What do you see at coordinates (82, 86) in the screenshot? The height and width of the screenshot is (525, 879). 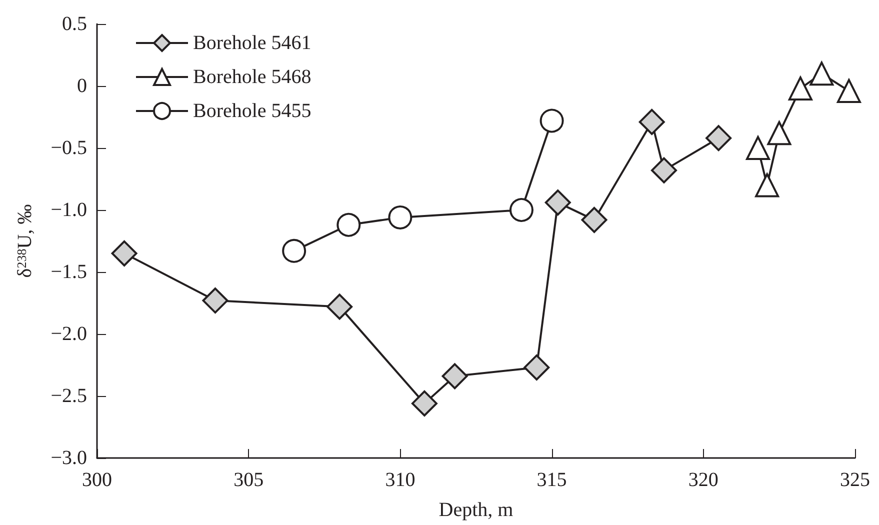 I see `y-tick-label: 0` at bounding box center [82, 86].